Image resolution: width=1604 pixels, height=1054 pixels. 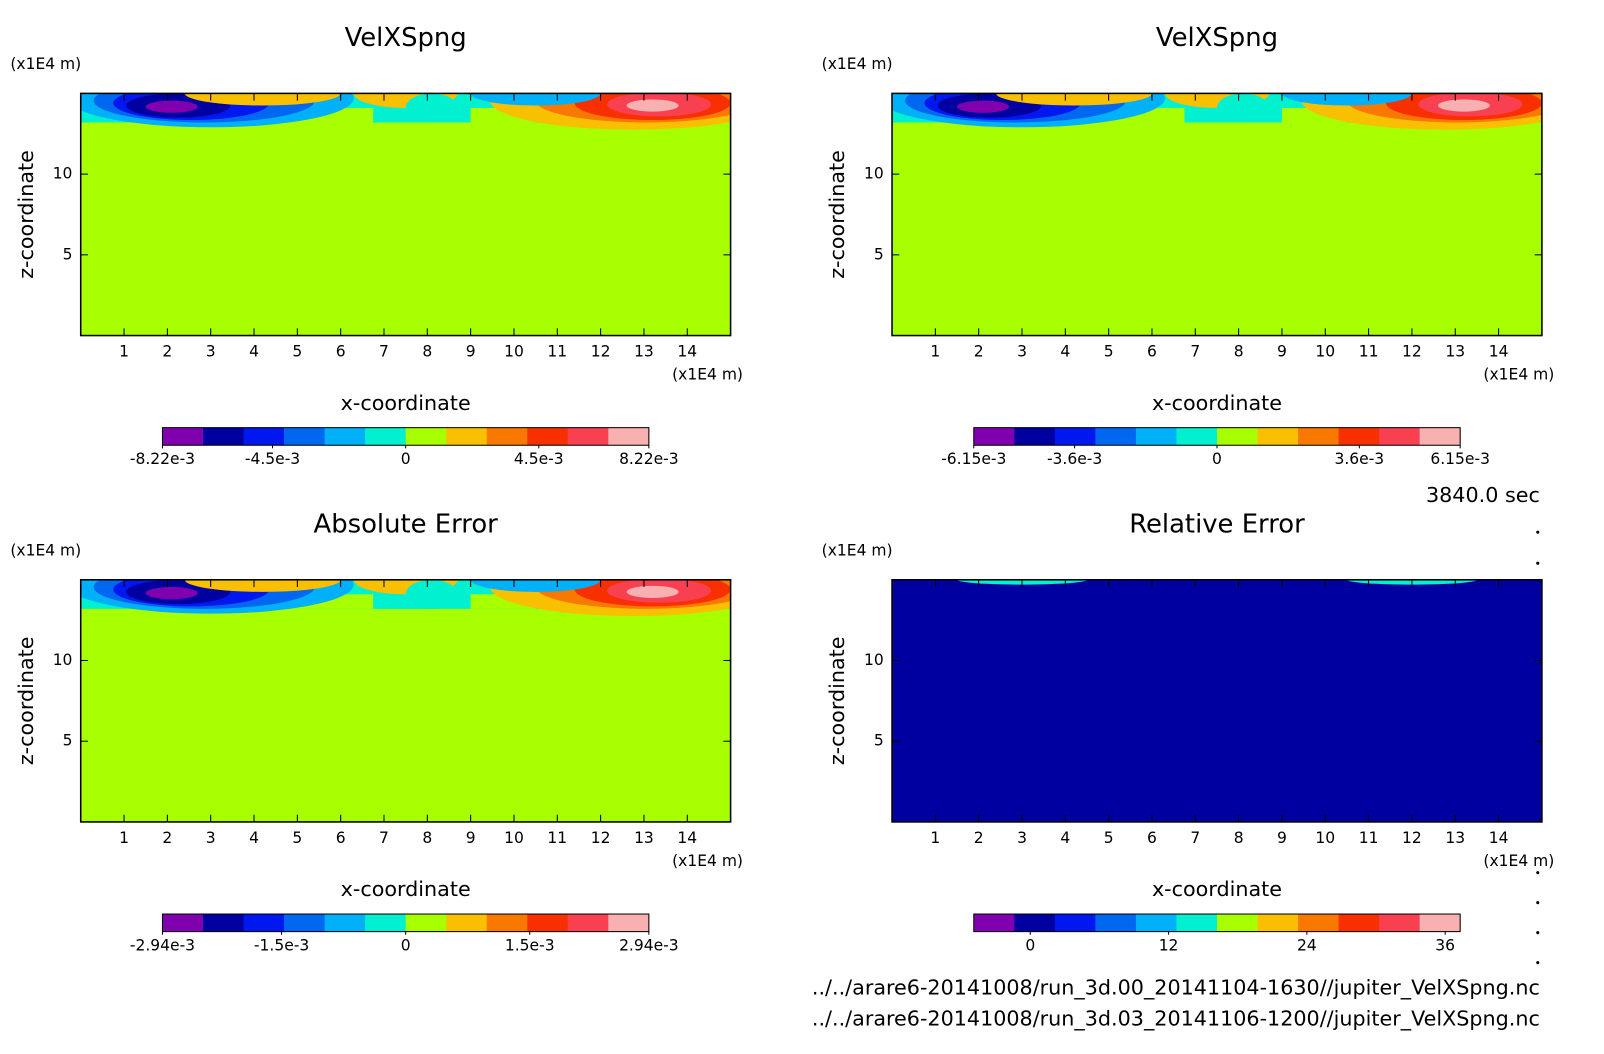 I want to click on colorbar-tick-label: 6.15e-3, so click(x=1460, y=459).